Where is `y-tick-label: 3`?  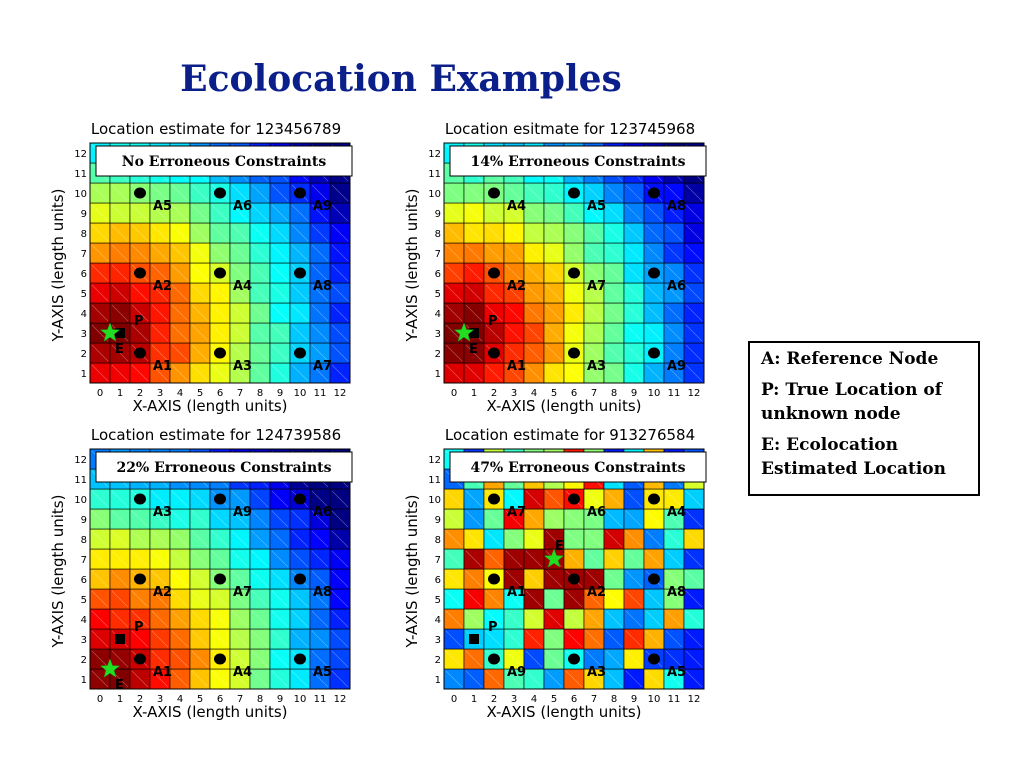 y-tick-label: 3 is located at coordinates (84, 334).